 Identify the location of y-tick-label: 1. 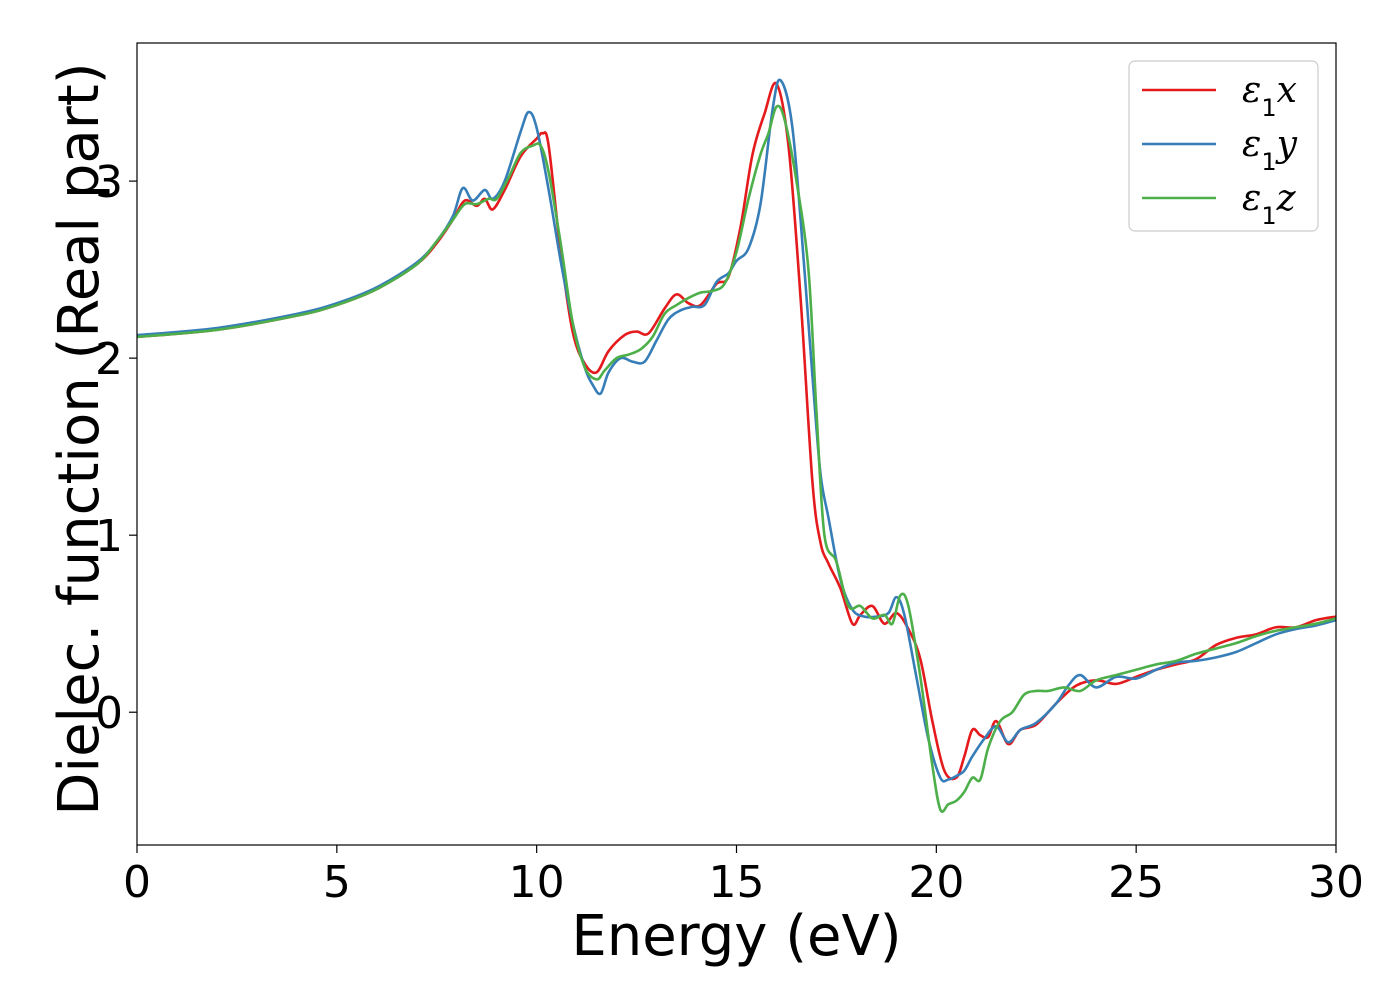
(109, 536).